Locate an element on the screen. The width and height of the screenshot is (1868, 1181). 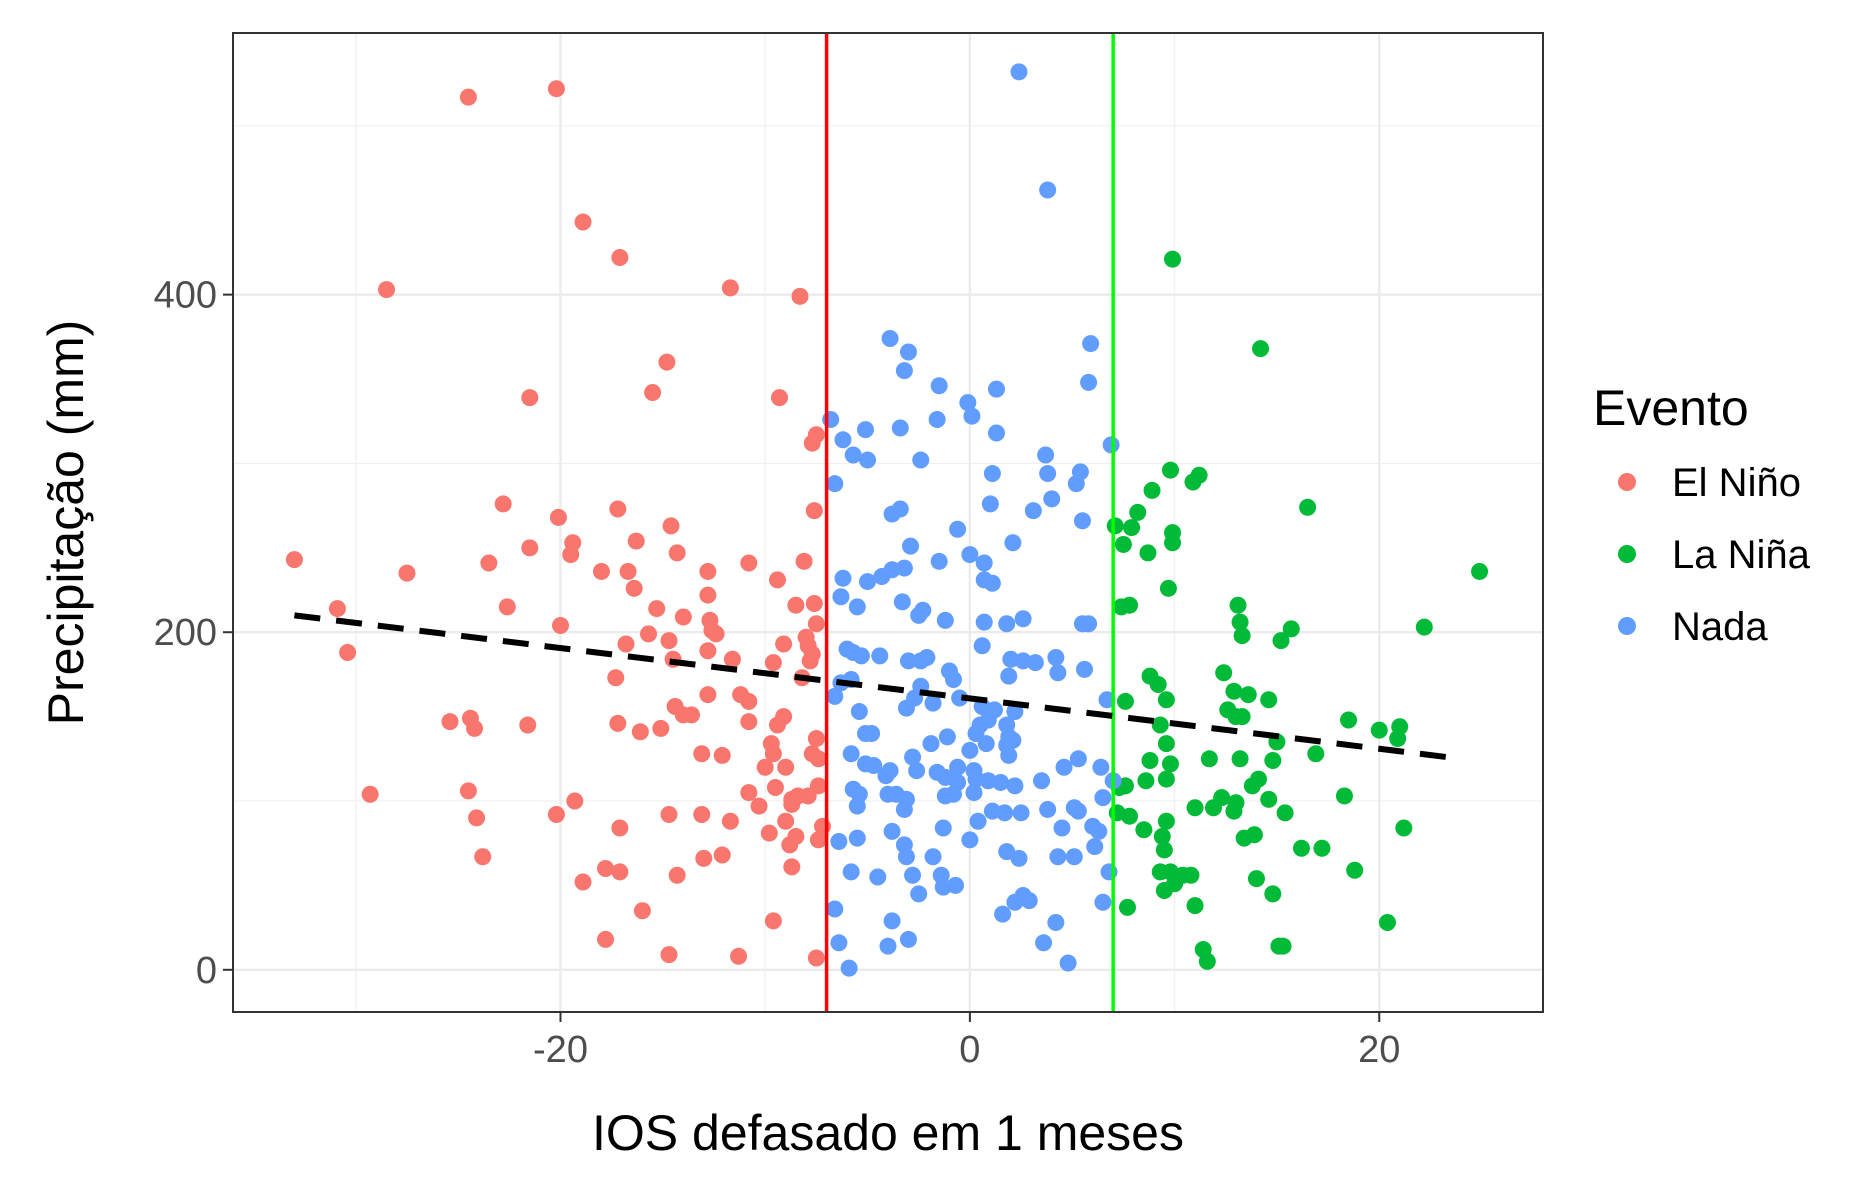
legend-title: Evento is located at coordinates (1671, 408).